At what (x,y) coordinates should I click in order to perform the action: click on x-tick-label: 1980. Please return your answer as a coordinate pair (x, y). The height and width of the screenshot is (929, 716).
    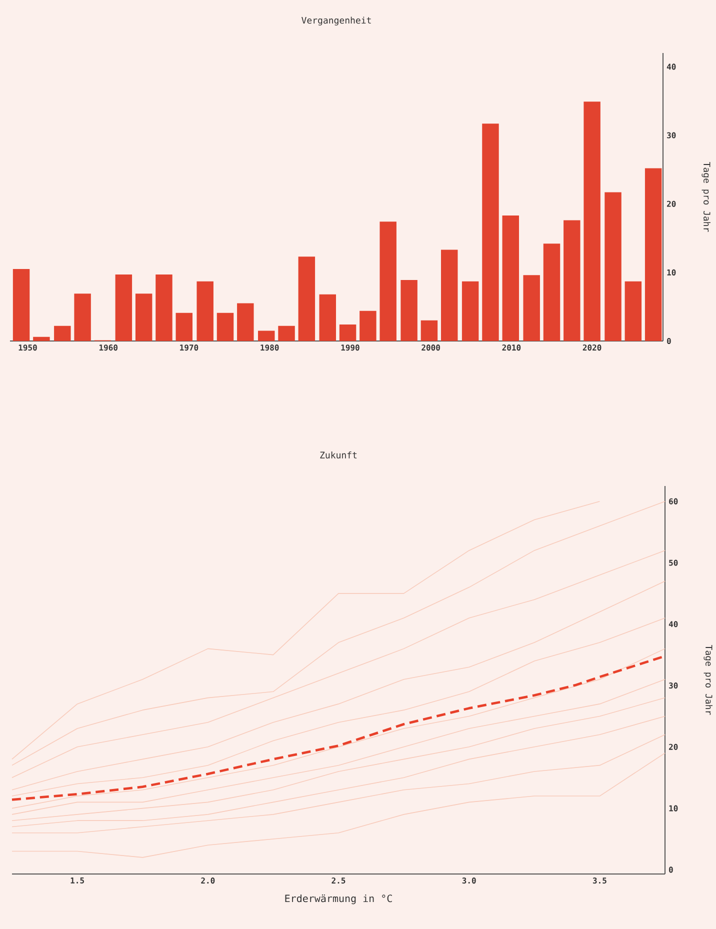
    Looking at the image, I should click on (269, 347).